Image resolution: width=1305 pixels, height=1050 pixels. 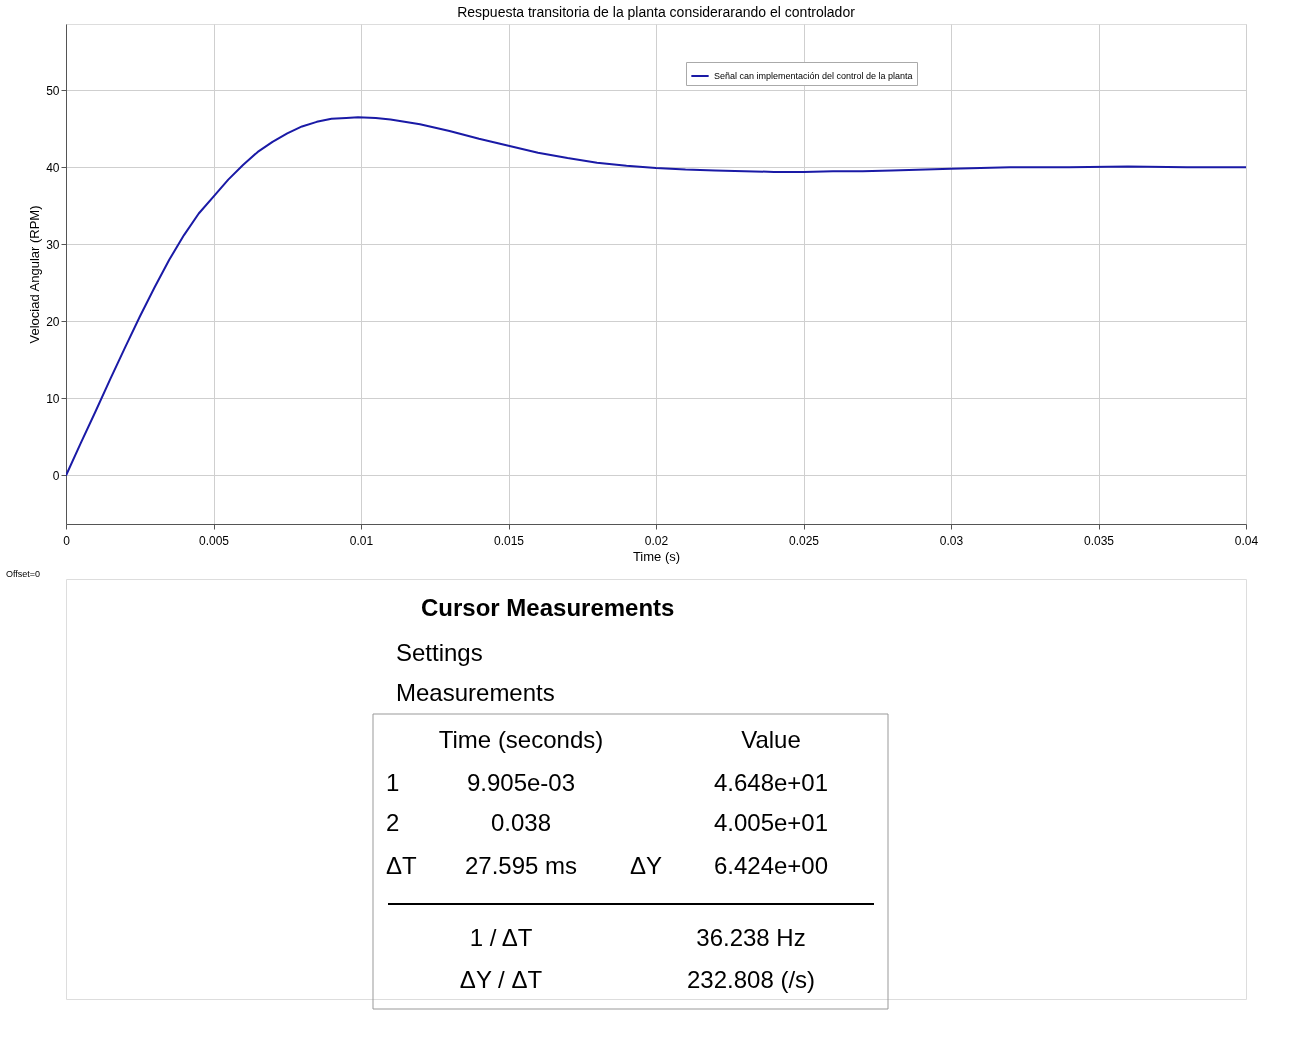 What do you see at coordinates (656, 556) in the screenshot?
I see `x-axis-title: Time (s)` at bounding box center [656, 556].